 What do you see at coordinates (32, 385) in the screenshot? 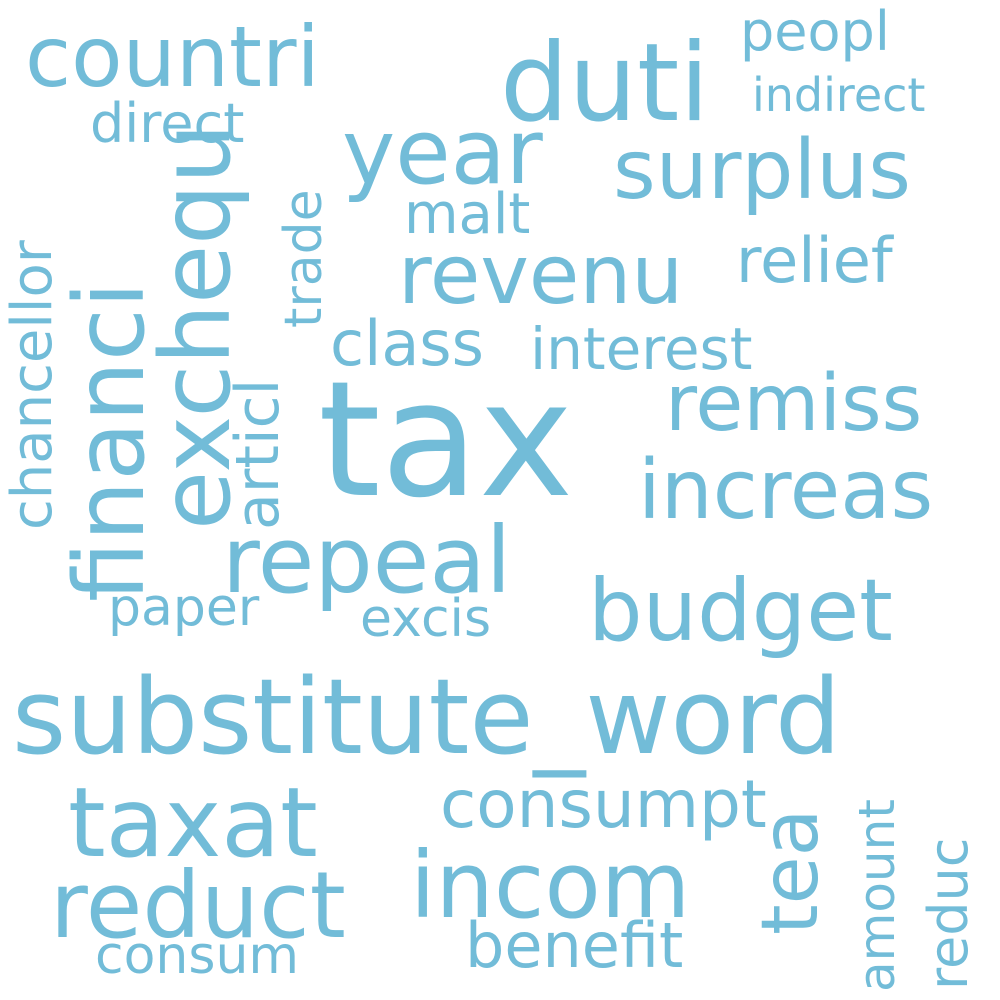
I see `word-chancellor: chancellor` at bounding box center [32, 385].